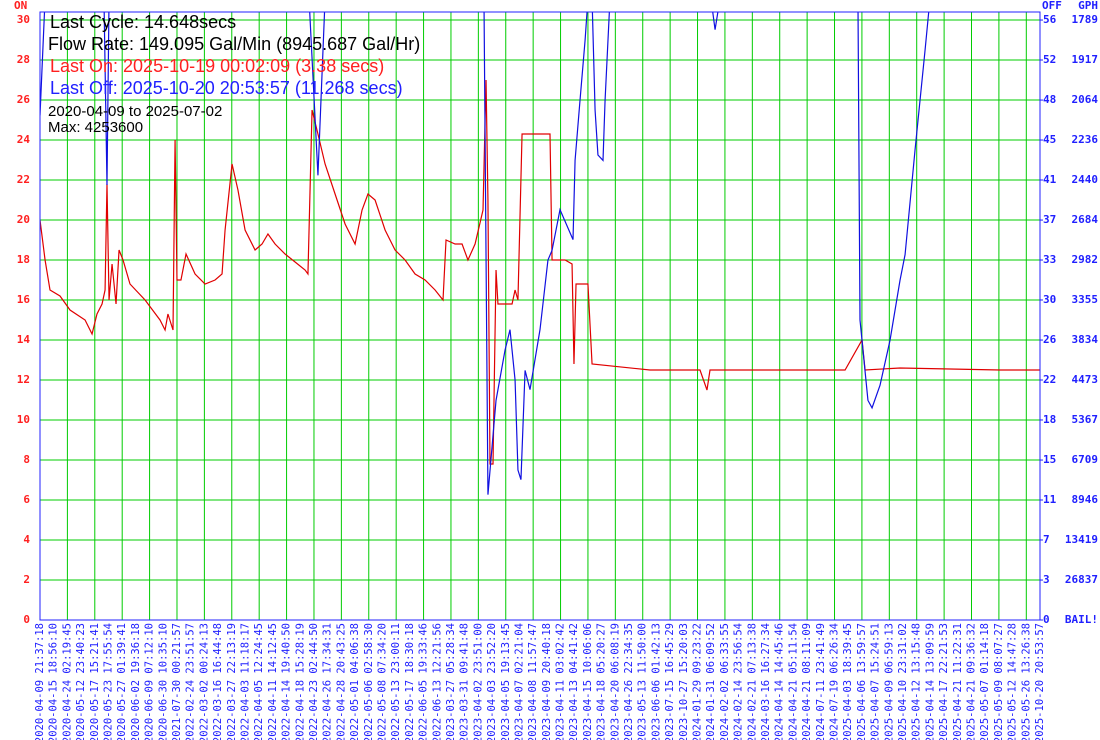 The width and height of the screenshot is (1100, 740). Describe the element at coordinates (1085, 299) in the screenshot. I see `y2-gph-label: 3355` at that location.